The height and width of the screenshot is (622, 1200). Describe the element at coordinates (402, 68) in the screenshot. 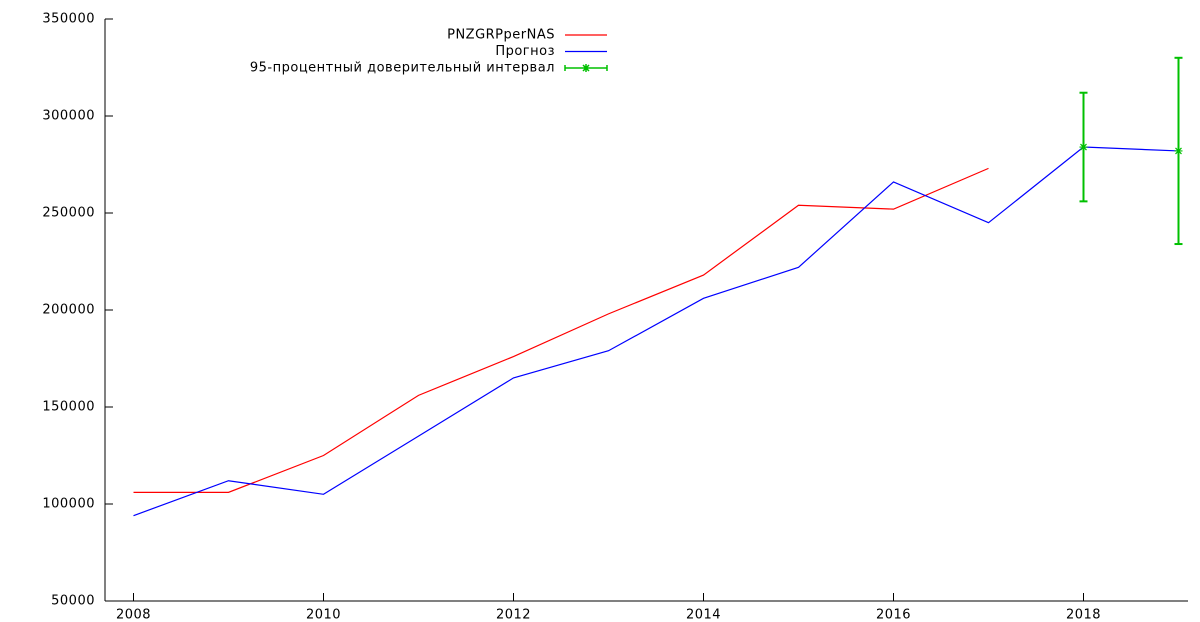

I see `legend-label: 95-процентный доверительный интервал` at that location.